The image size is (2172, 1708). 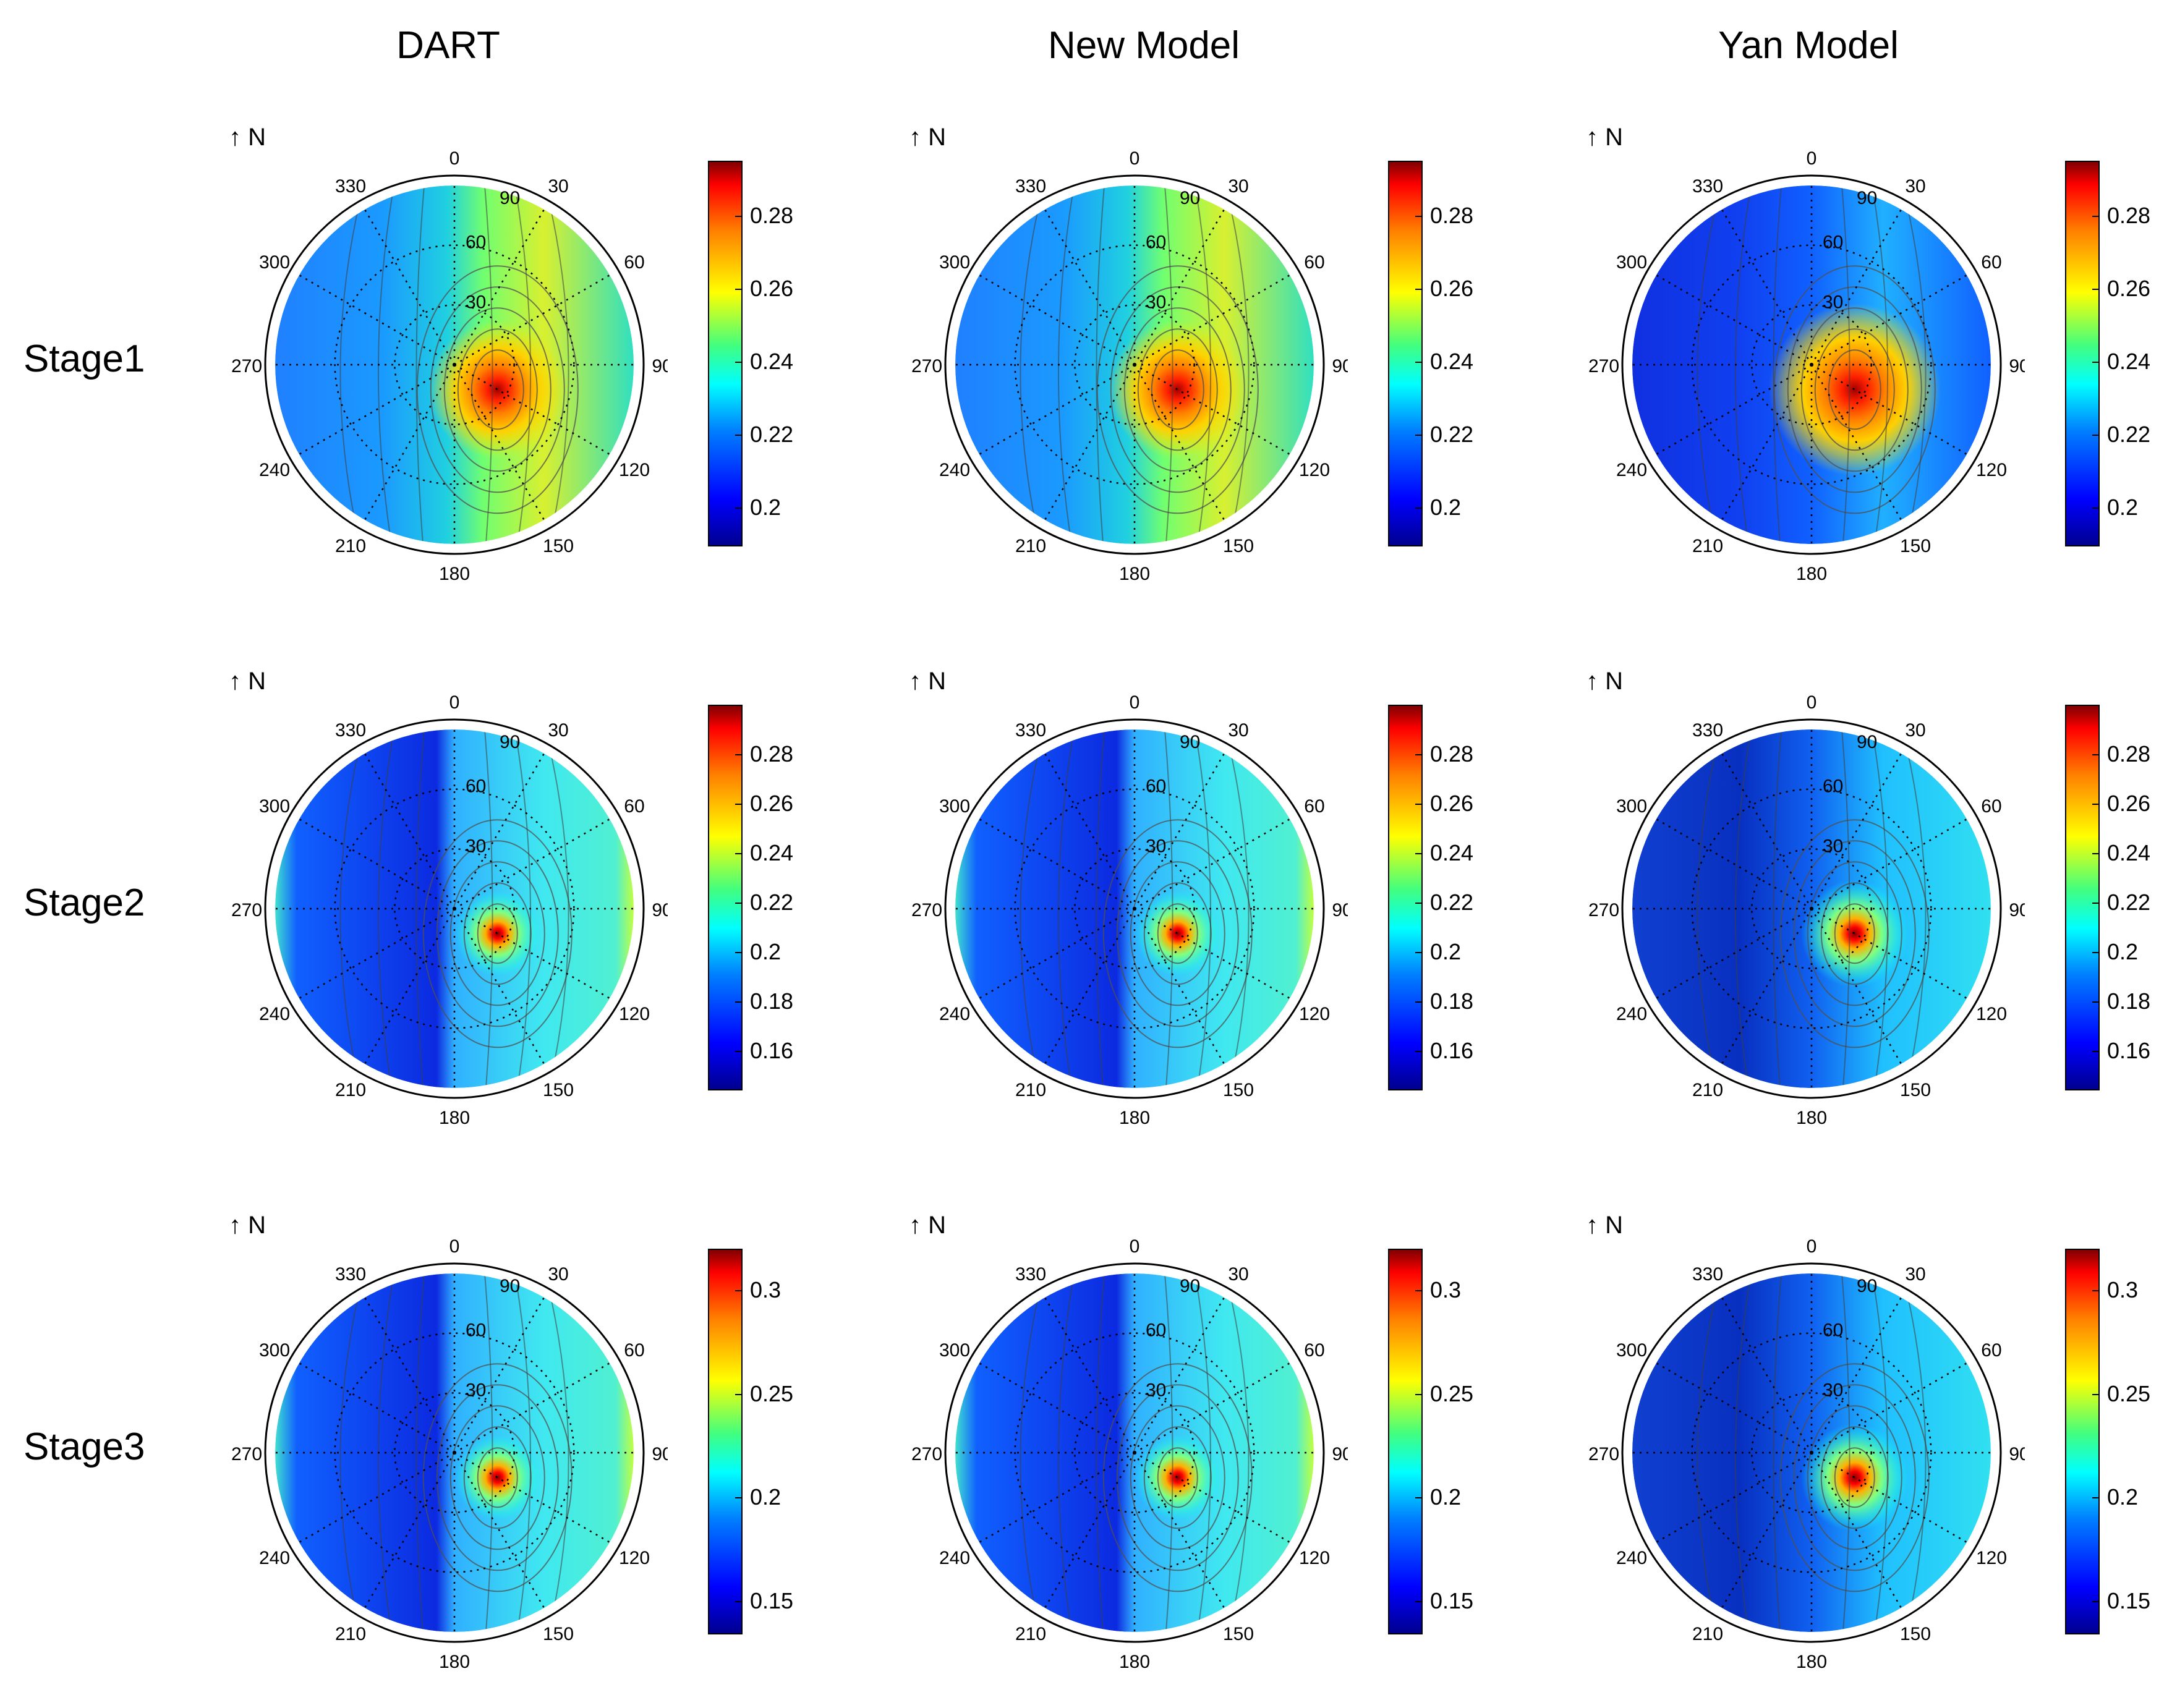 What do you see at coordinates (448, 46) in the screenshot?
I see `column-title-dart: DART` at bounding box center [448, 46].